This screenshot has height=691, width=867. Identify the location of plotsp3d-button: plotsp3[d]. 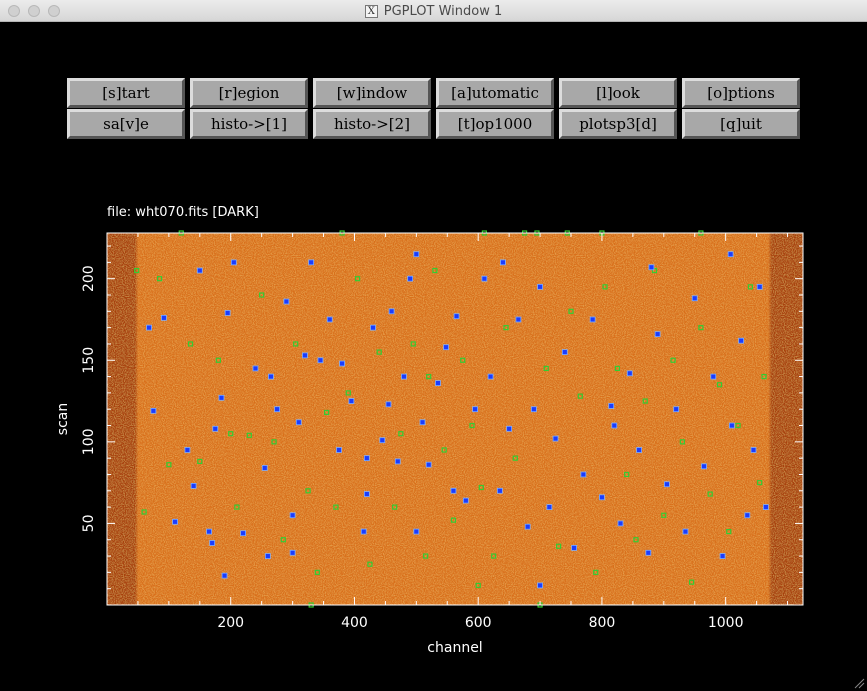
(618, 124).